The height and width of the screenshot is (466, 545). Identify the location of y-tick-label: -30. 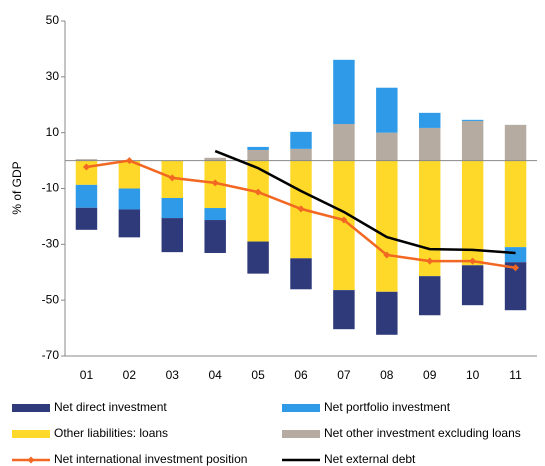
(51, 244).